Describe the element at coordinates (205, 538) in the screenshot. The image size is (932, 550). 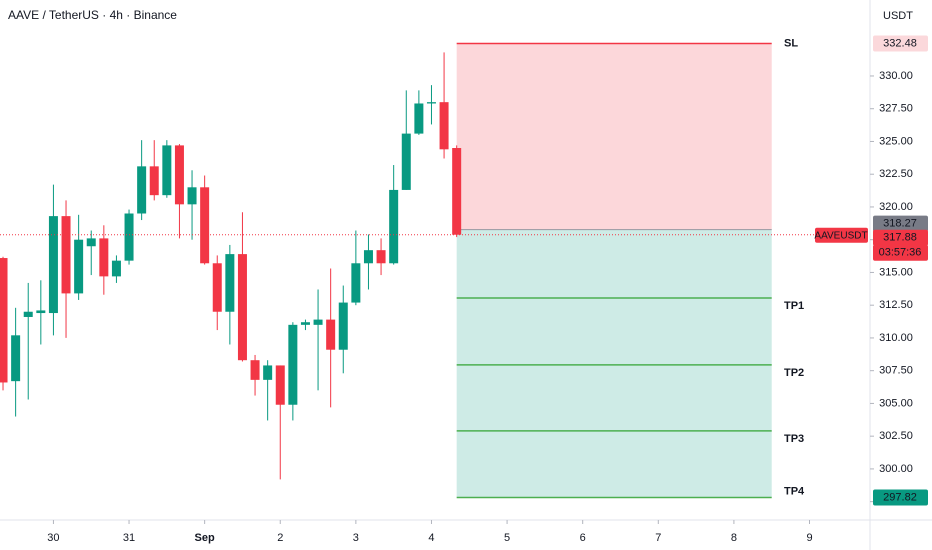
I see `x-tick-label: Sep` at that location.